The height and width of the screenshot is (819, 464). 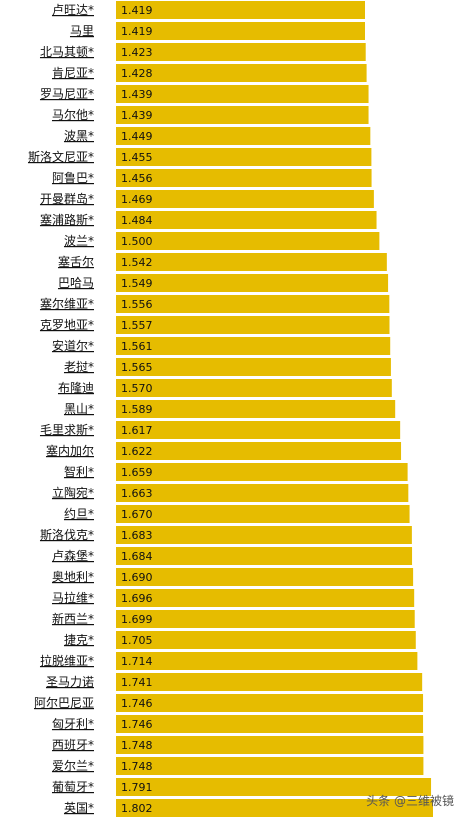 What do you see at coordinates (82, 31) in the screenshot?
I see `category-label: 马里` at bounding box center [82, 31].